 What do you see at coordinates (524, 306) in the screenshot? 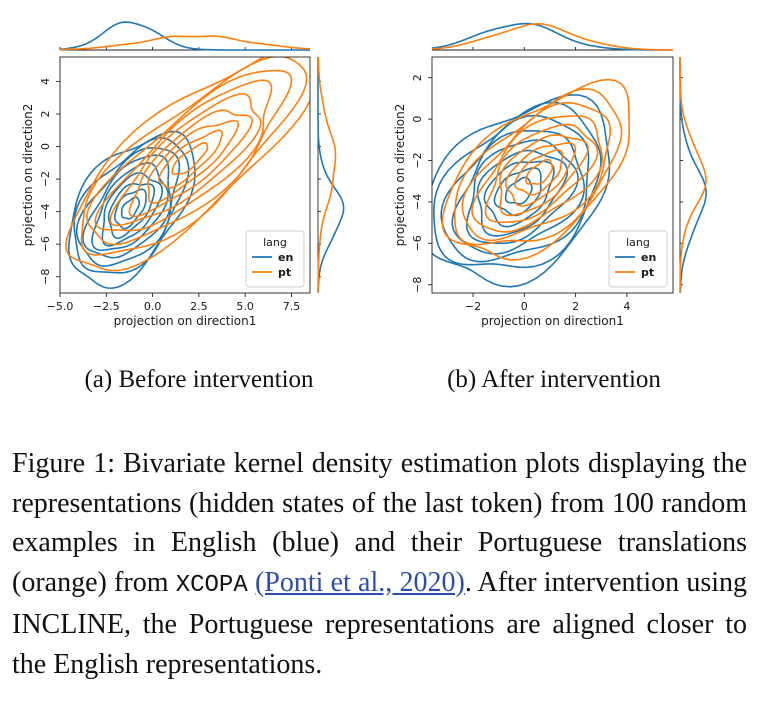
I see `x-tick-label: 0` at bounding box center [524, 306].